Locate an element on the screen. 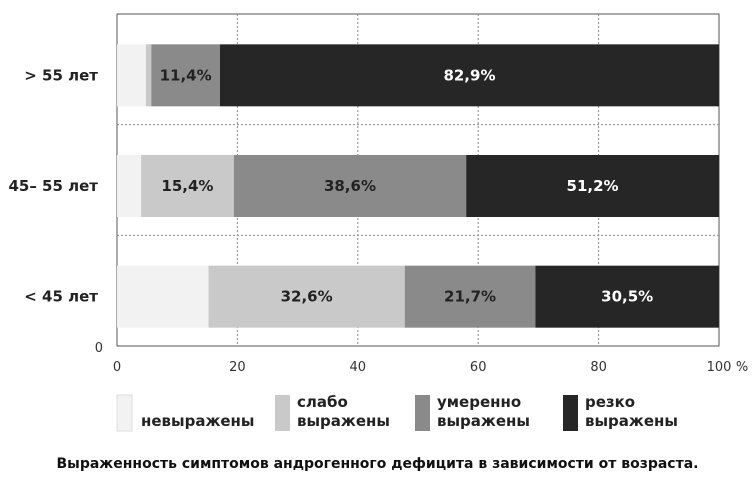 This screenshot has width=755, height=492. bar-segment-невыражены-55-лет is located at coordinates (131, 75).